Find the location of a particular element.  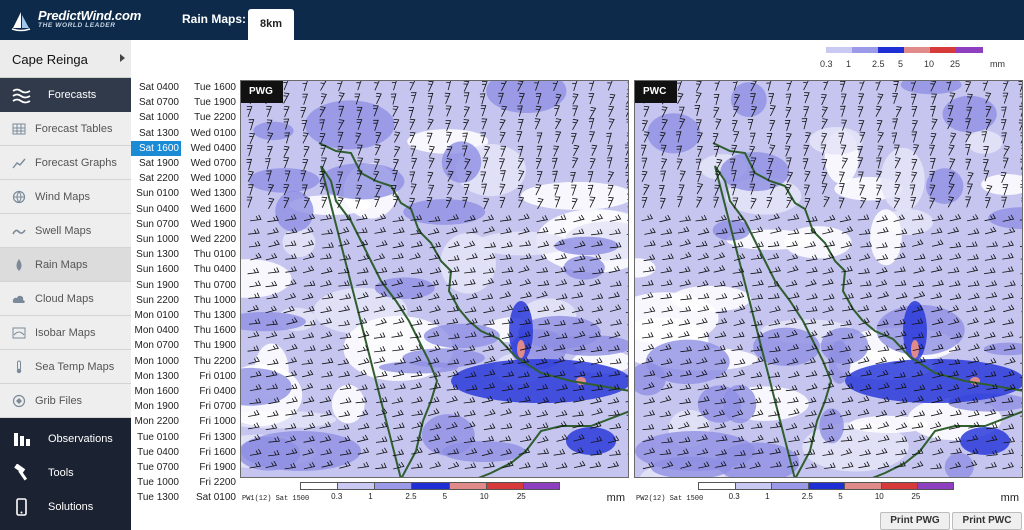

time-option: Fri 0700 is located at coordinates (217, 407).